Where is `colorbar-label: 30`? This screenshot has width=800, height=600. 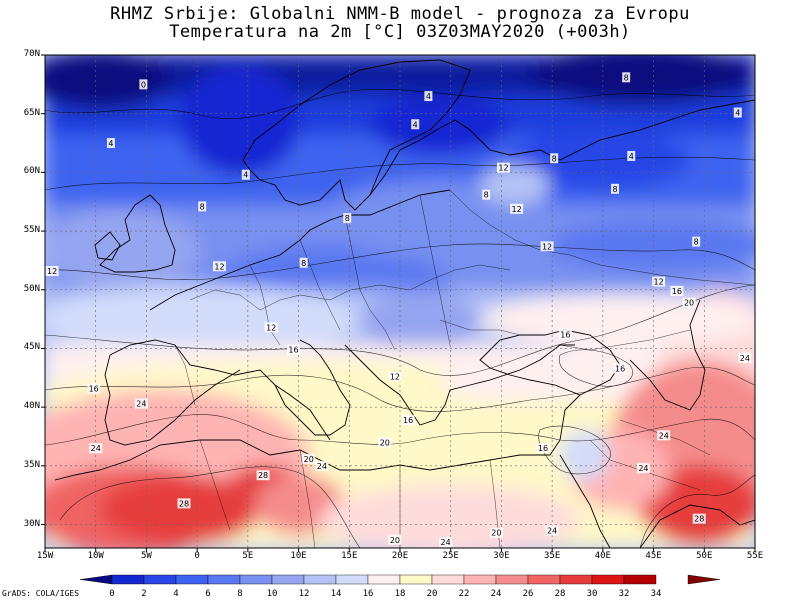 colorbar-label: 30 is located at coordinates (592, 594).